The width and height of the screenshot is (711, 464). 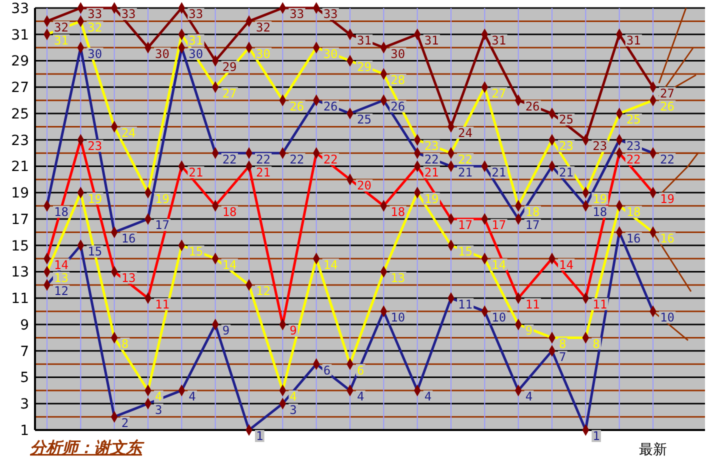 I want to click on x-tick-label: 最新, so click(x=653, y=450).